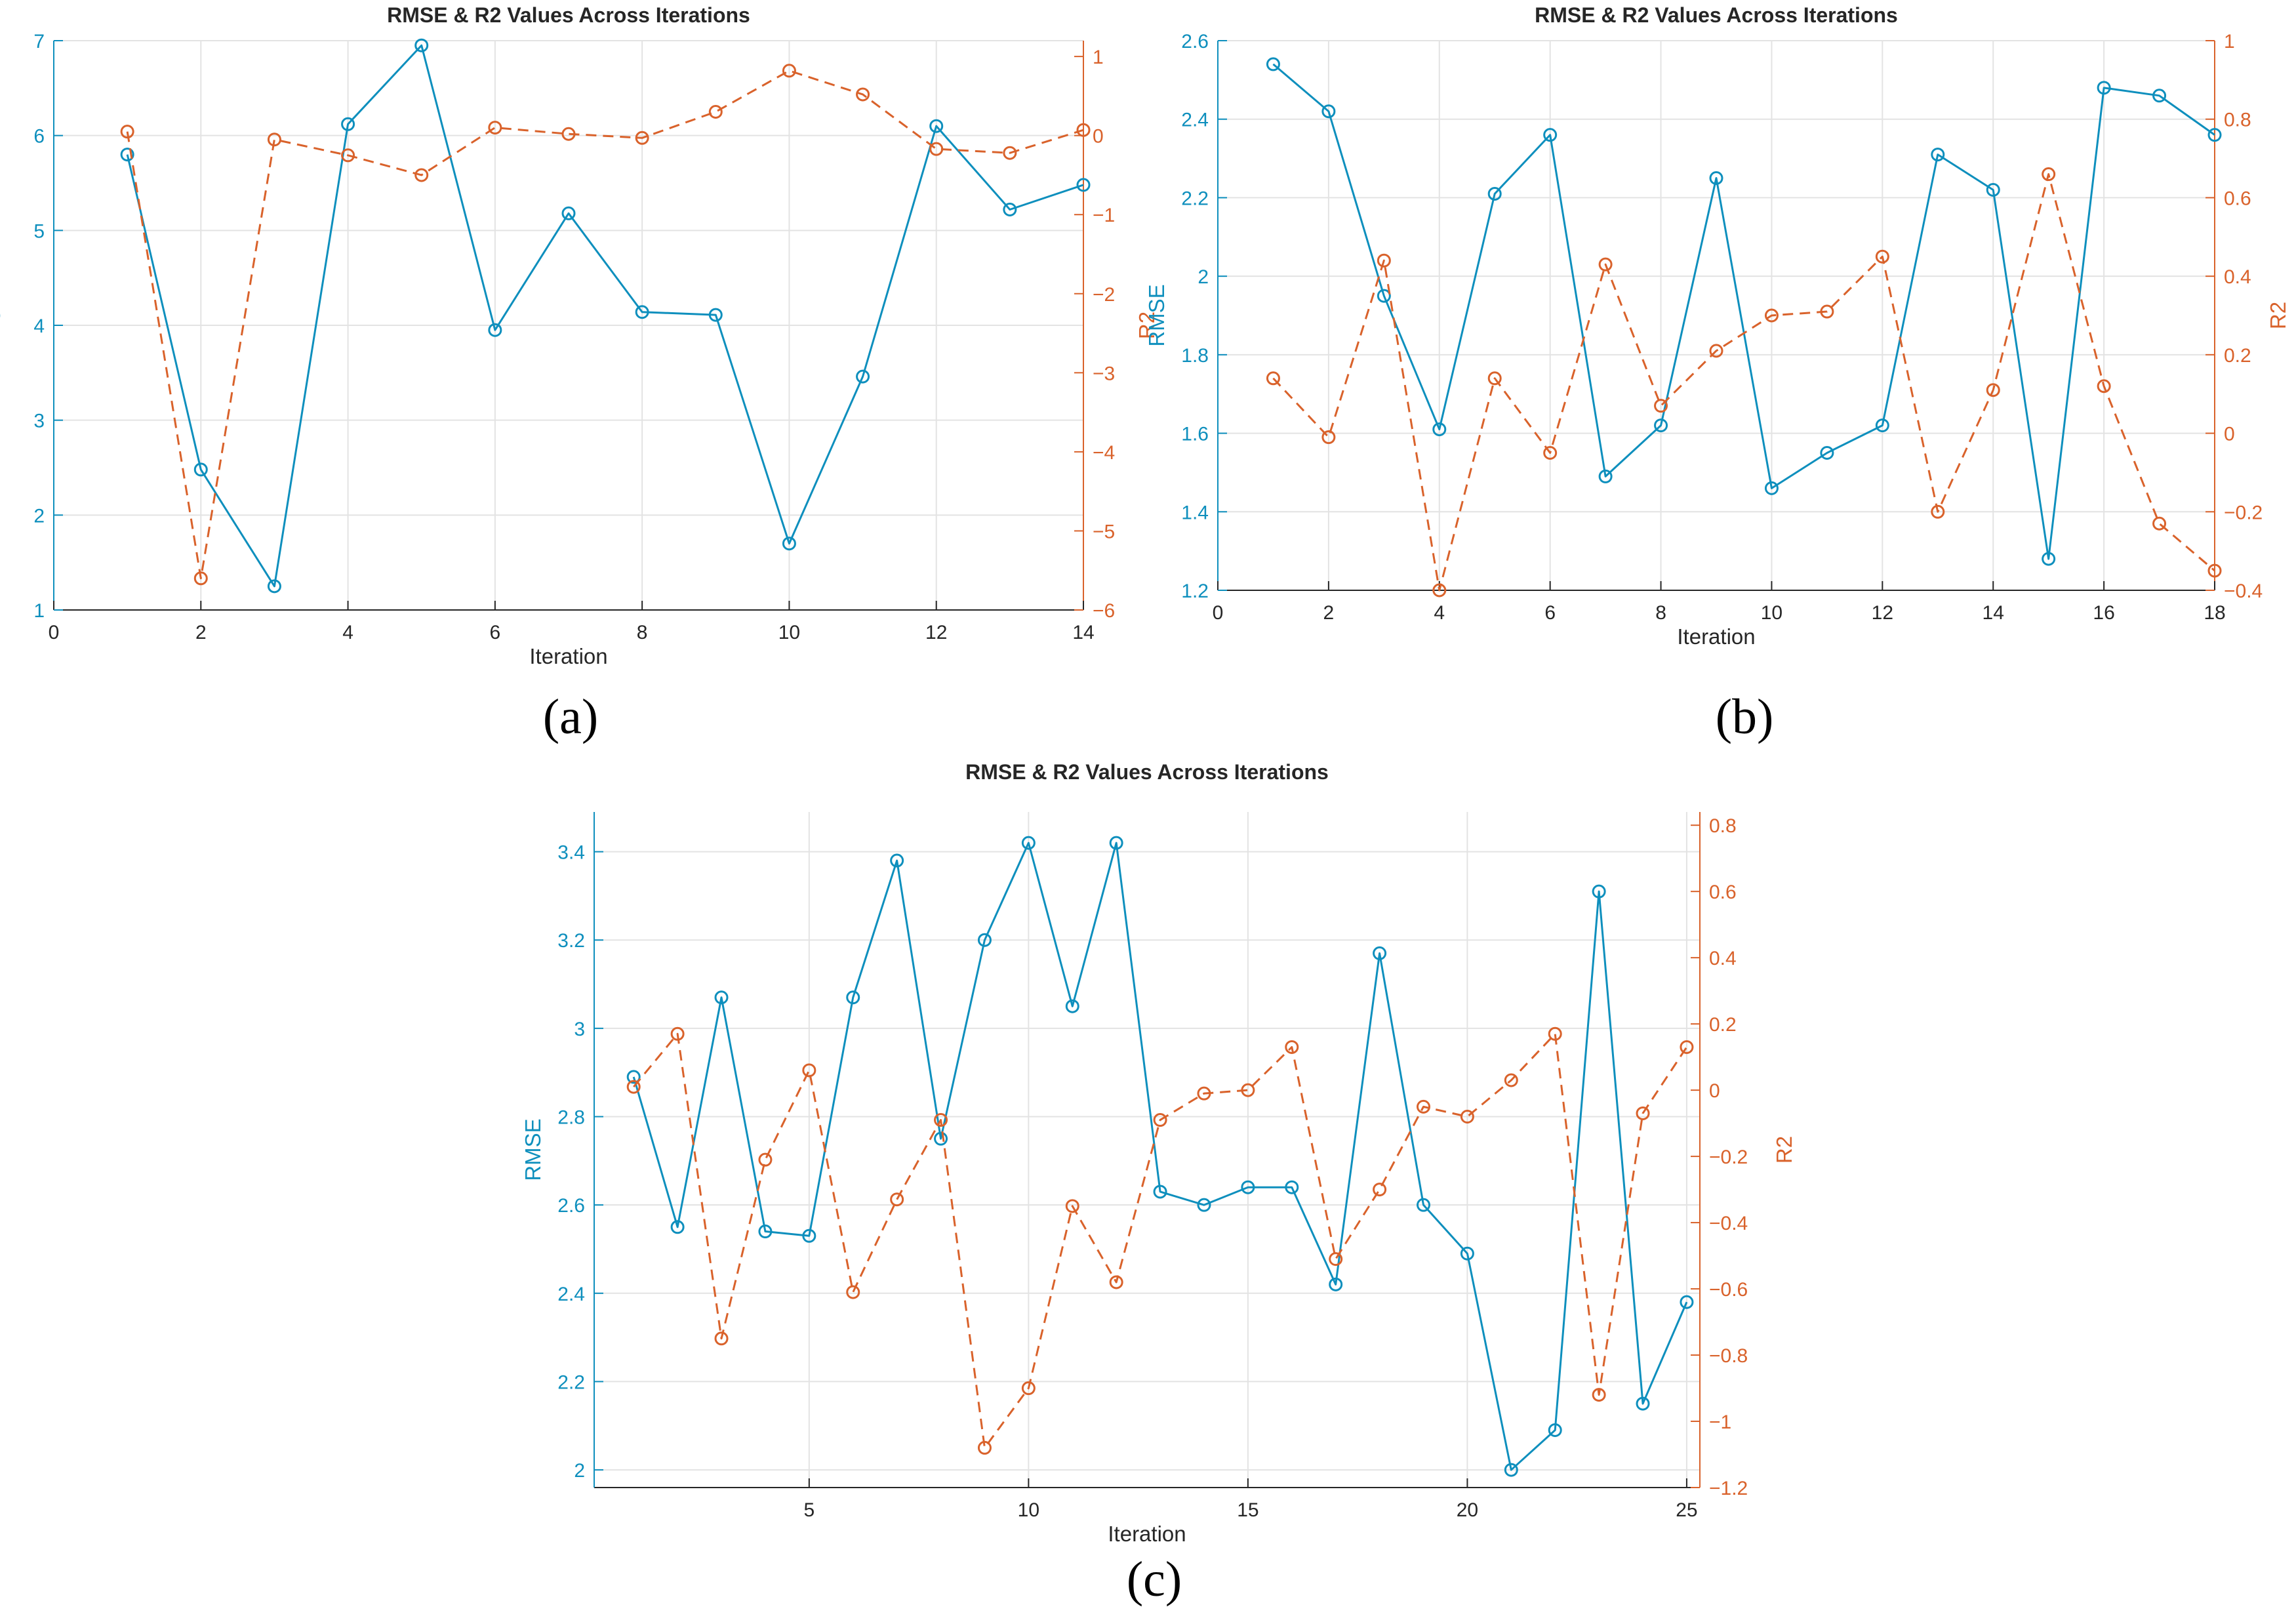 The width and height of the screenshot is (2296, 1622). I want to click on x-tick-label: 25, so click(1687, 1510).